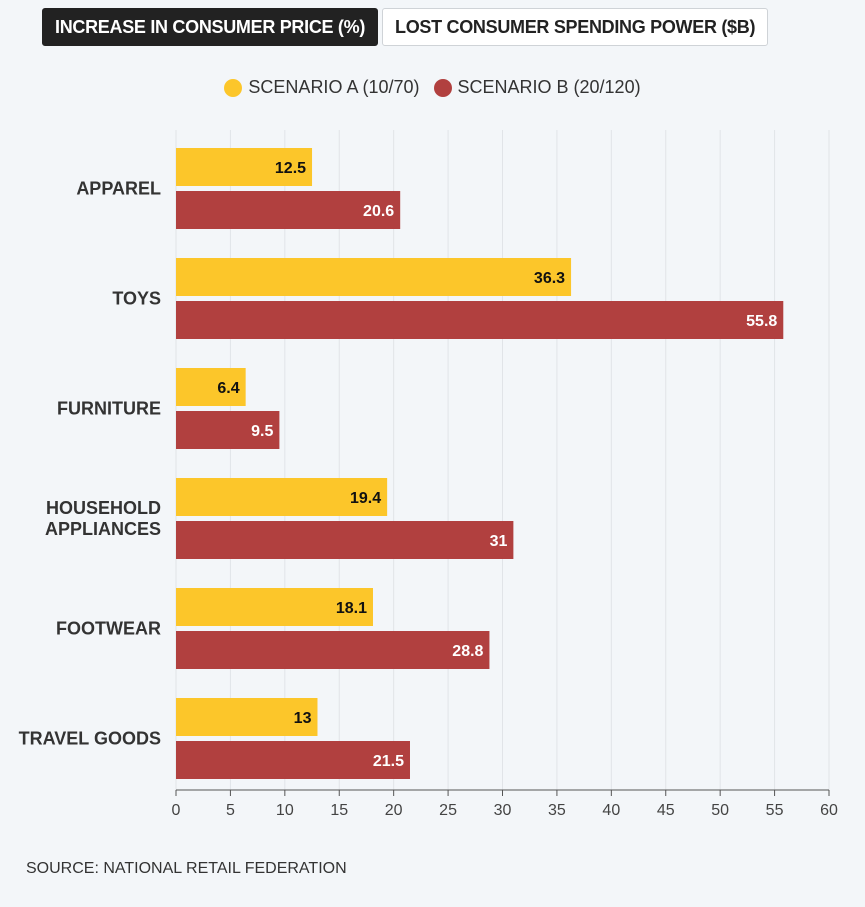  I want to click on x-tick-label: 5, so click(230, 810).